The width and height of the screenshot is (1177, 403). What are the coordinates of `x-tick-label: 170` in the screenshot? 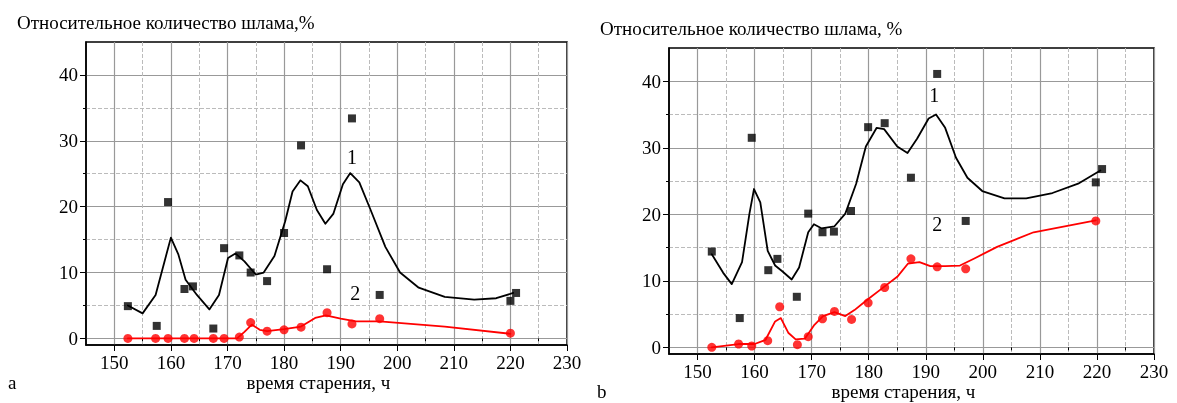 It's located at (227, 362).